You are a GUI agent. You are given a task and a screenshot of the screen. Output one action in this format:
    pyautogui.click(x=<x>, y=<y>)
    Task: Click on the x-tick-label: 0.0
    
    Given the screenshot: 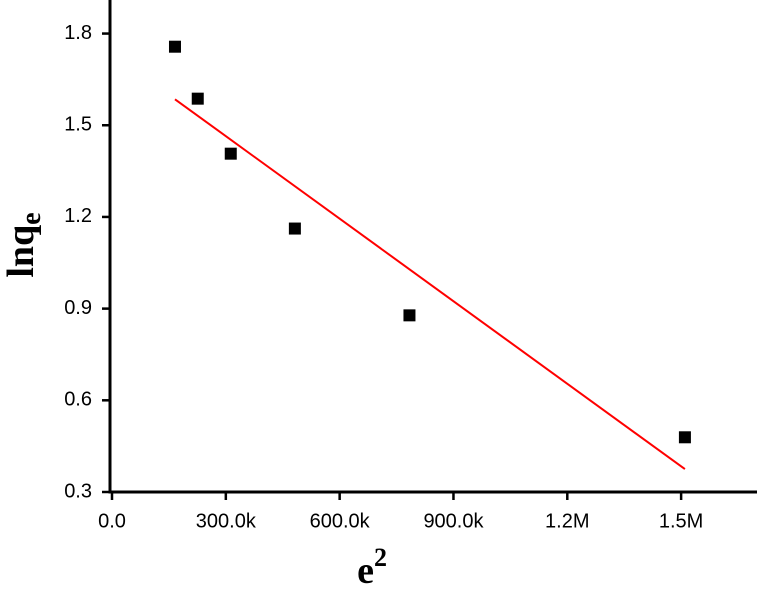 What is the action you would take?
    pyautogui.click(x=112, y=521)
    